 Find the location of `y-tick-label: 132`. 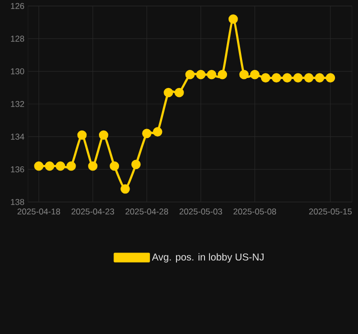

y-tick-label: 132 is located at coordinates (17, 104).